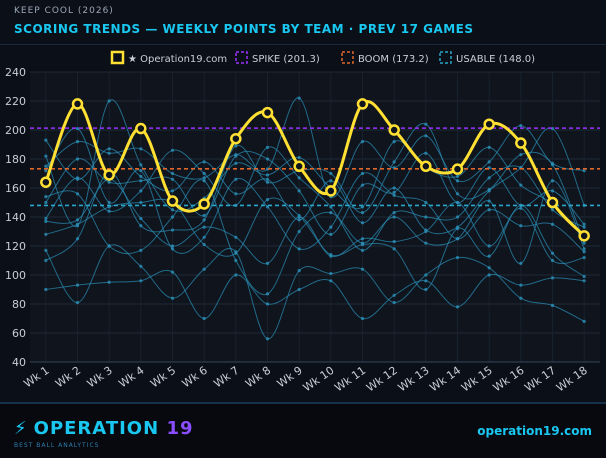  What do you see at coordinates (15, 130) in the screenshot?
I see `y-tick-label: 200` at bounding box center [15, 130].